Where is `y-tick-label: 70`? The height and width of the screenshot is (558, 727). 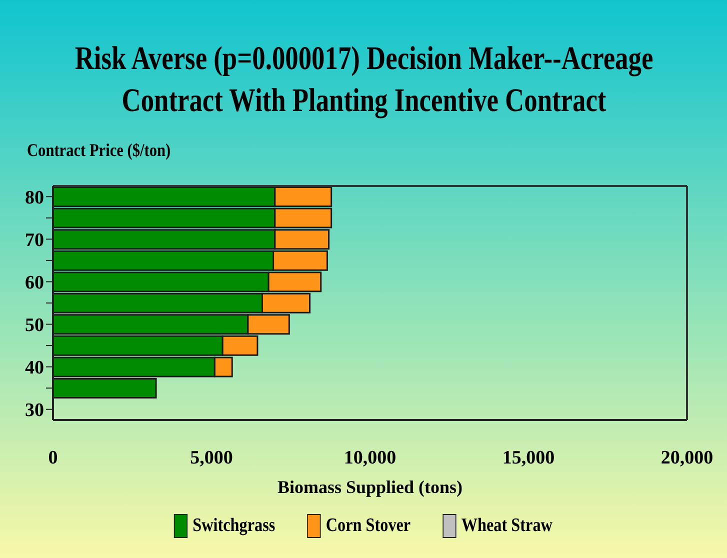 y-tick-label: 70 is located at coordinates (34, 240).